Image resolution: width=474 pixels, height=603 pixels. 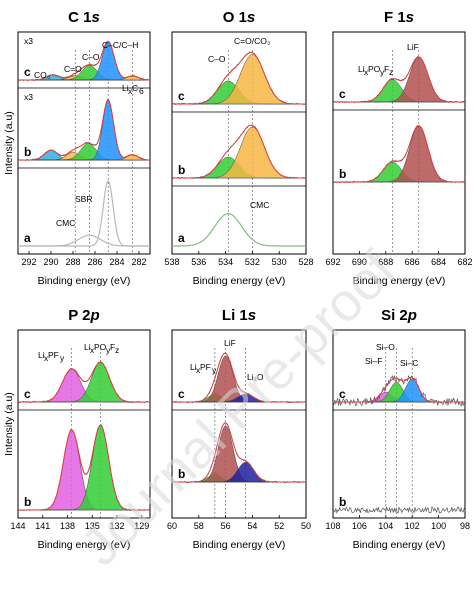 I want to click on y-axis-label-top: Intensity (a.u), so click(x=9, y=143).